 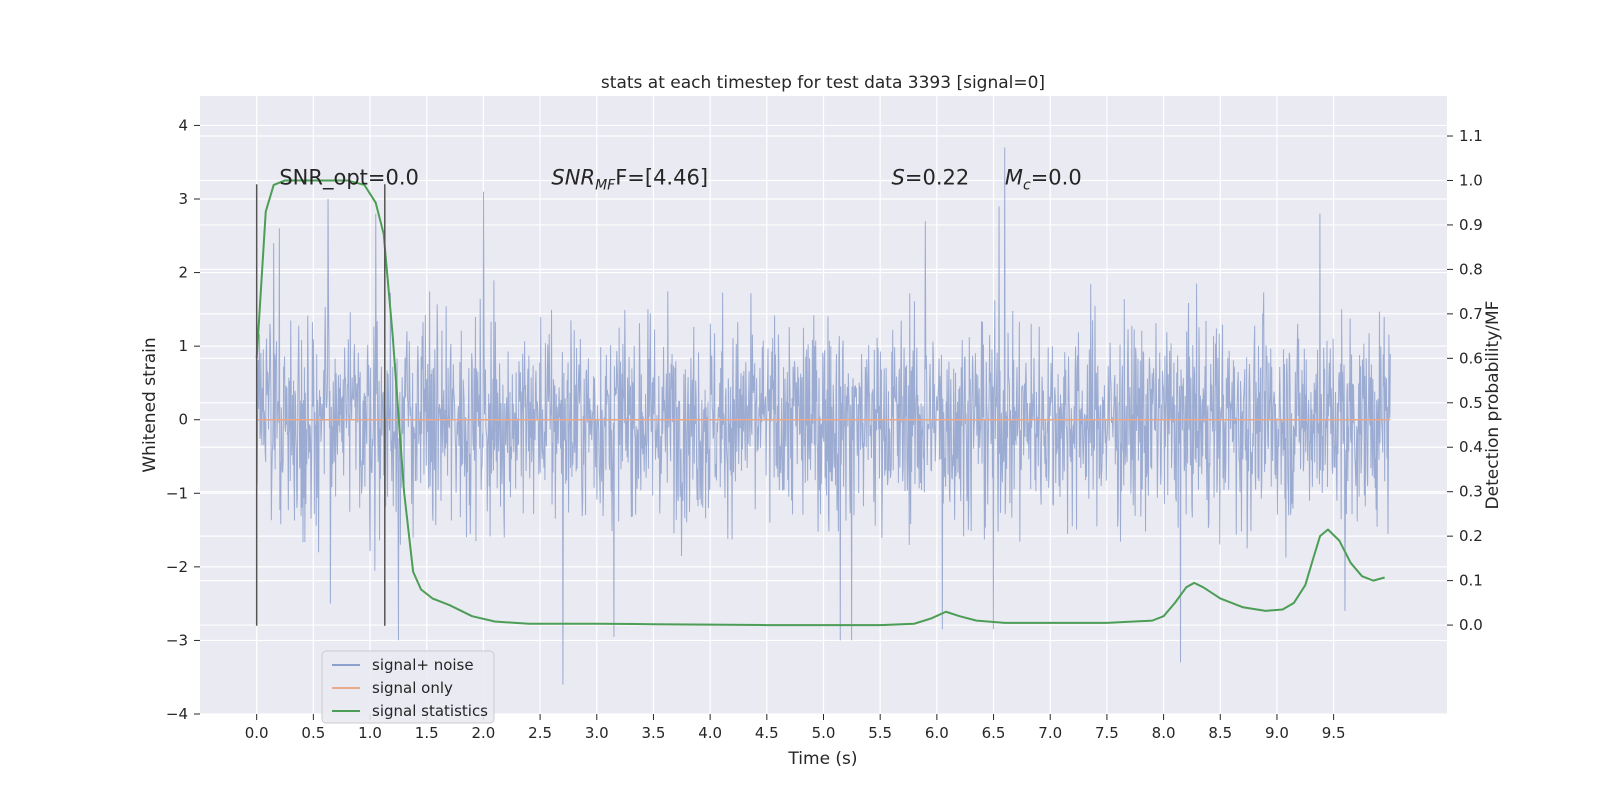 I want to click on y-right-tick-label: 0.3, so click(x=1471, y=492).